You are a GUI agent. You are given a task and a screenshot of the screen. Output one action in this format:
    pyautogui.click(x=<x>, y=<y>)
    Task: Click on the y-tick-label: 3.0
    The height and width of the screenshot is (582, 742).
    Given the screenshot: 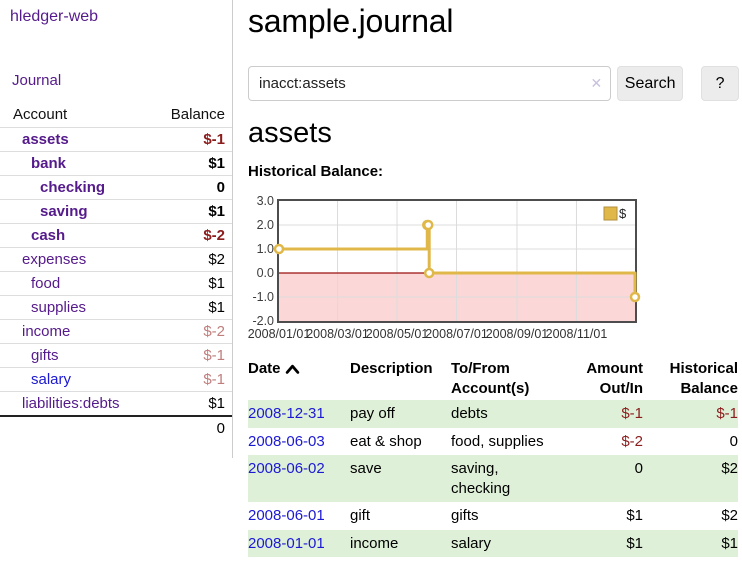 What is the action you would take?
    pyautogui.click(x=265, y=201)
    